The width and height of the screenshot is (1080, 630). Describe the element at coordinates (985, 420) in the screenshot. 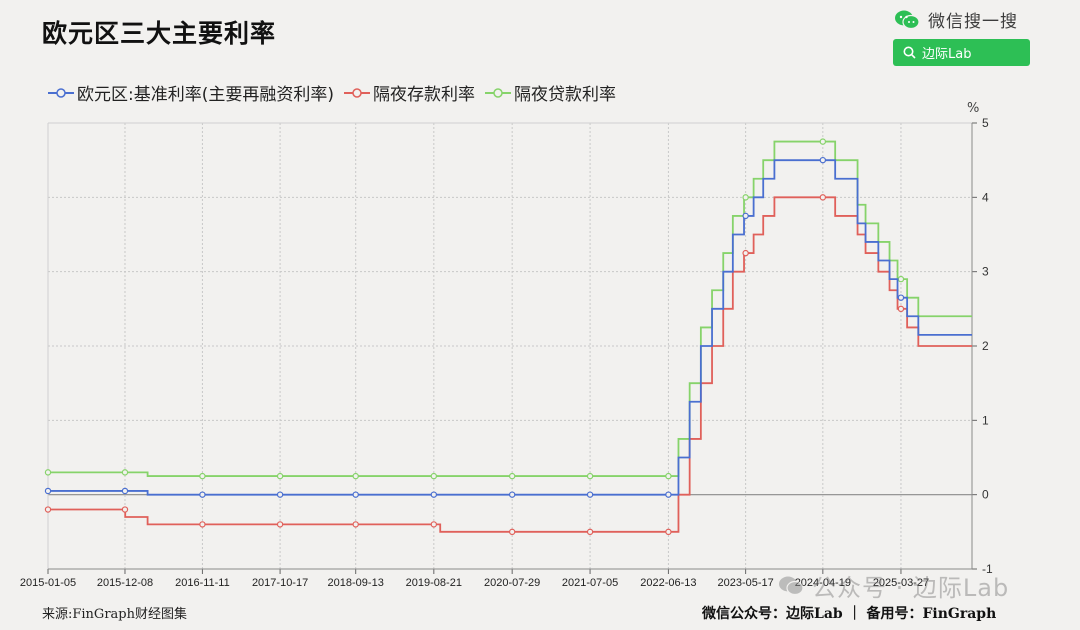

I see `y-tick-label: 1` at that location.